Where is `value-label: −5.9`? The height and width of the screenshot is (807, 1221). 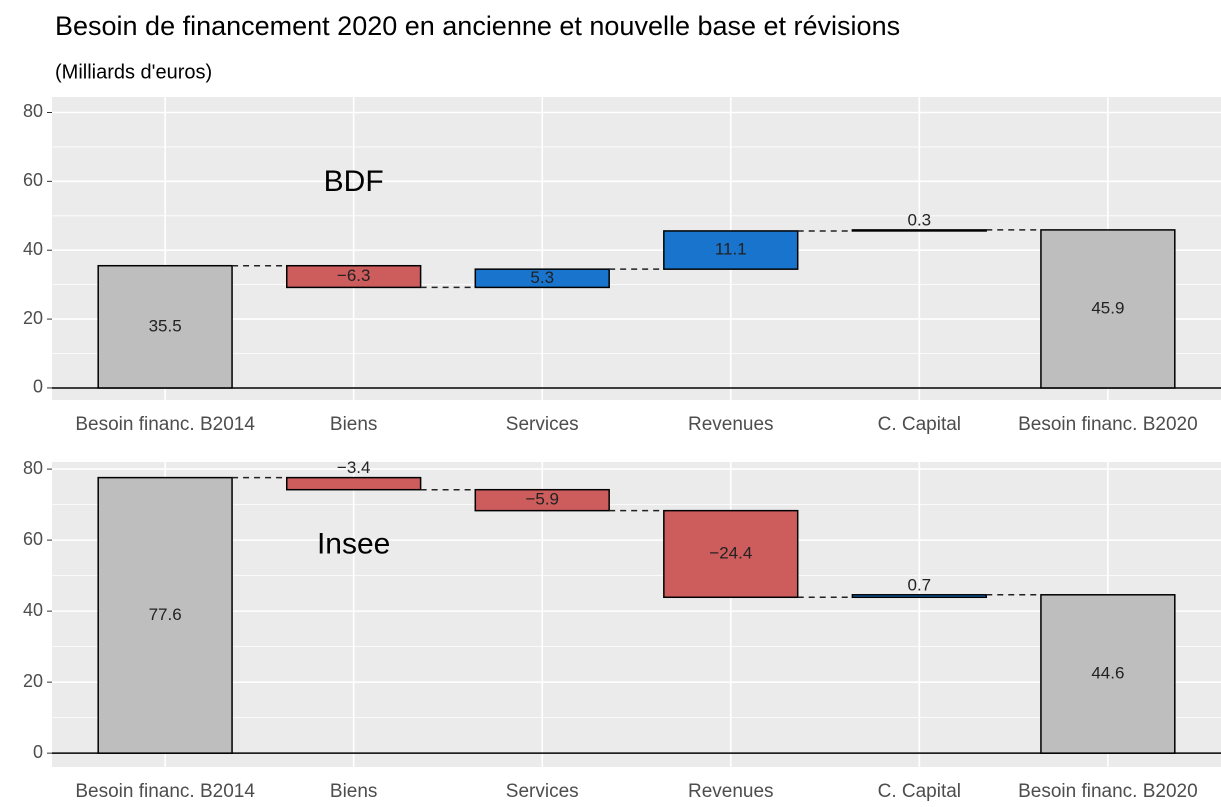 value-label: −5.9 is located at coordinates (542, 499).